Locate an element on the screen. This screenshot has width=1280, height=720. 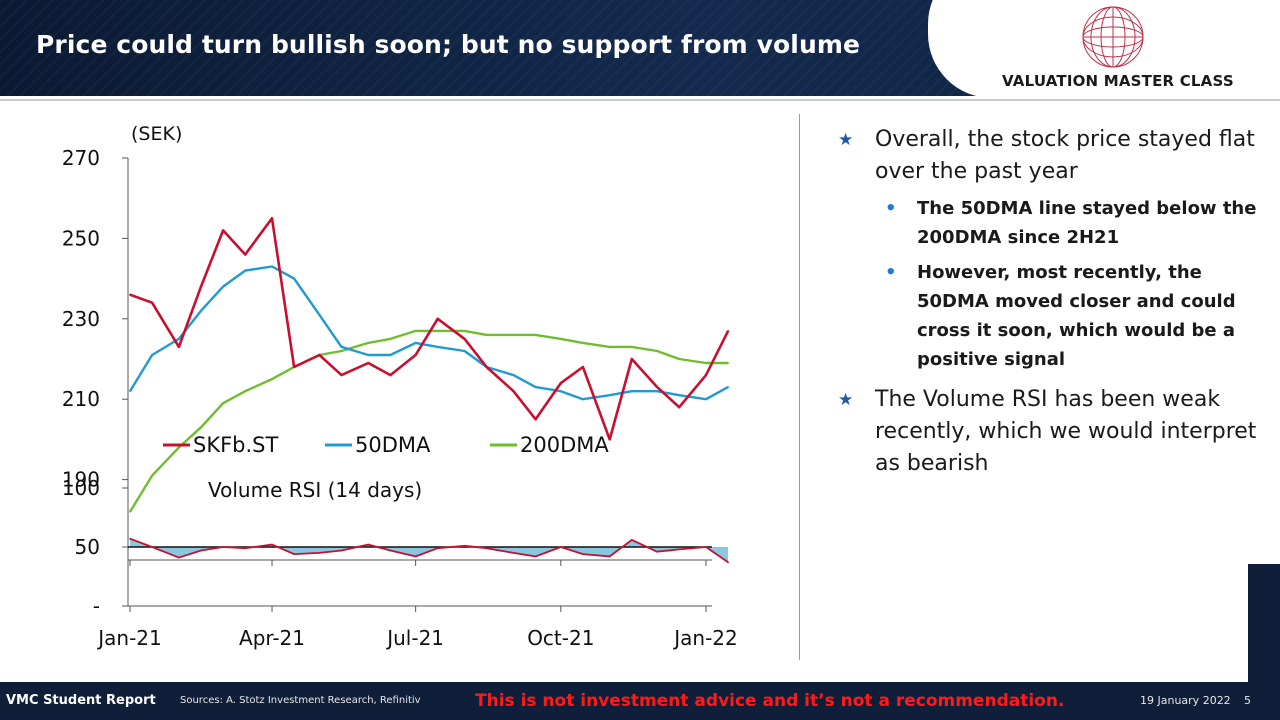
y-tick-label: 270 is located at coordinates (81, 158).